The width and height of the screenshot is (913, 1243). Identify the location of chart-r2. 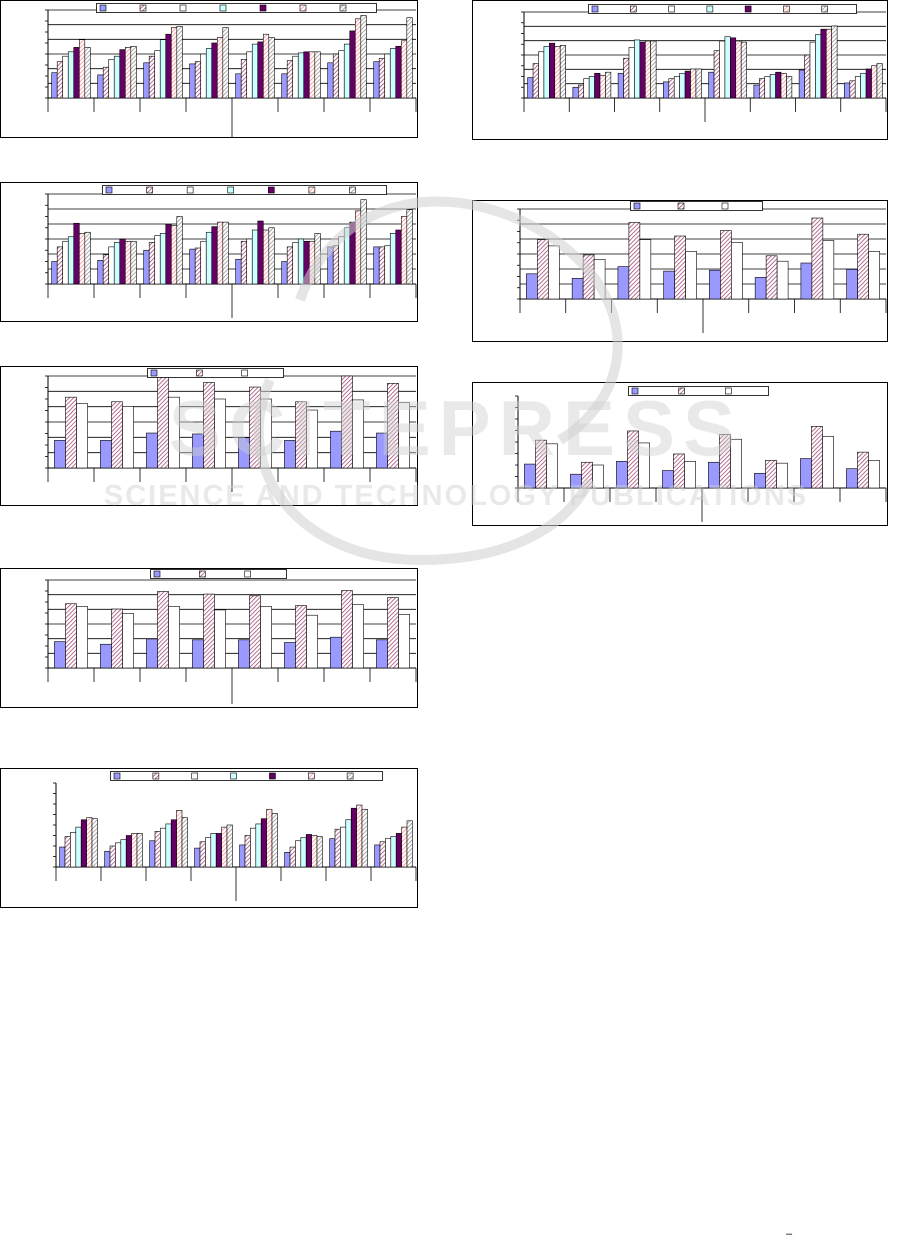
(680, 271).